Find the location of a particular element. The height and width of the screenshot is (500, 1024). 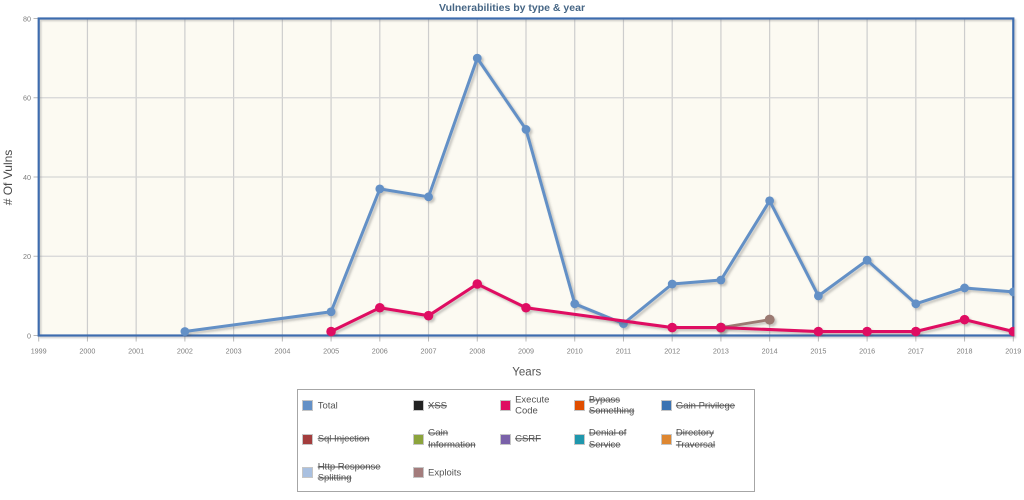

svg-text: 1999 is located at coordinates (39, 351).